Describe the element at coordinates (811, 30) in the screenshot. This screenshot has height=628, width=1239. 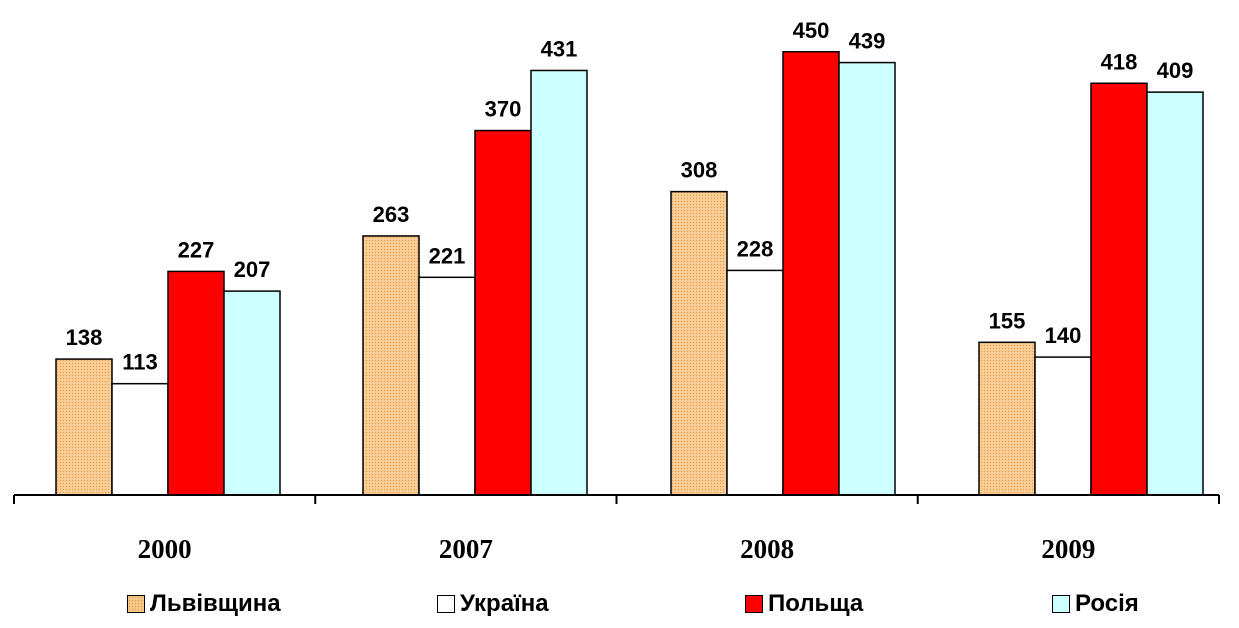
I see `data-label-2-2: 450` at that location.